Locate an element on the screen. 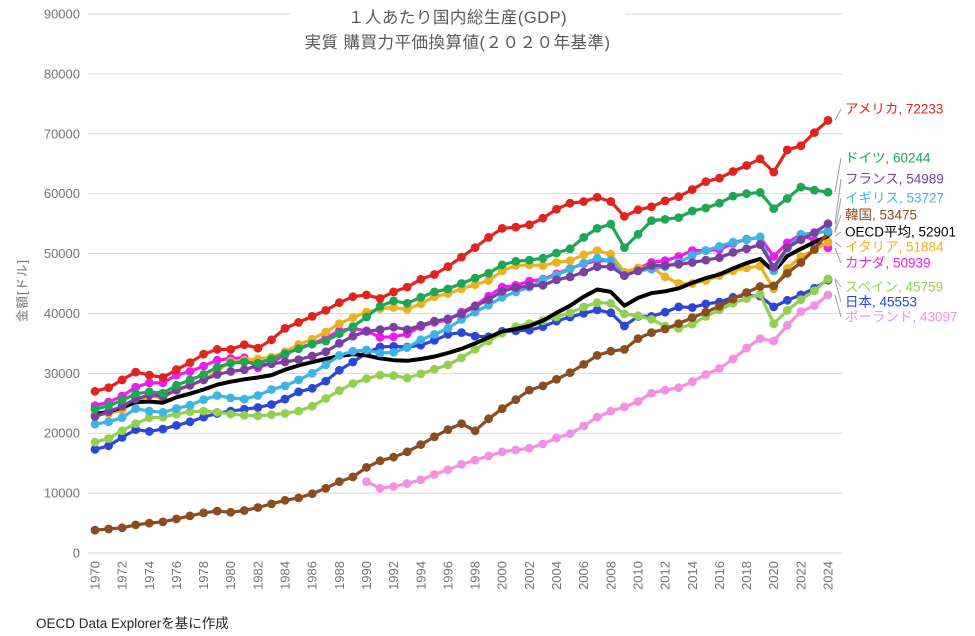 This screenshot has height=636, width=975. label-connector-germany is located at coordinates (838, 175).